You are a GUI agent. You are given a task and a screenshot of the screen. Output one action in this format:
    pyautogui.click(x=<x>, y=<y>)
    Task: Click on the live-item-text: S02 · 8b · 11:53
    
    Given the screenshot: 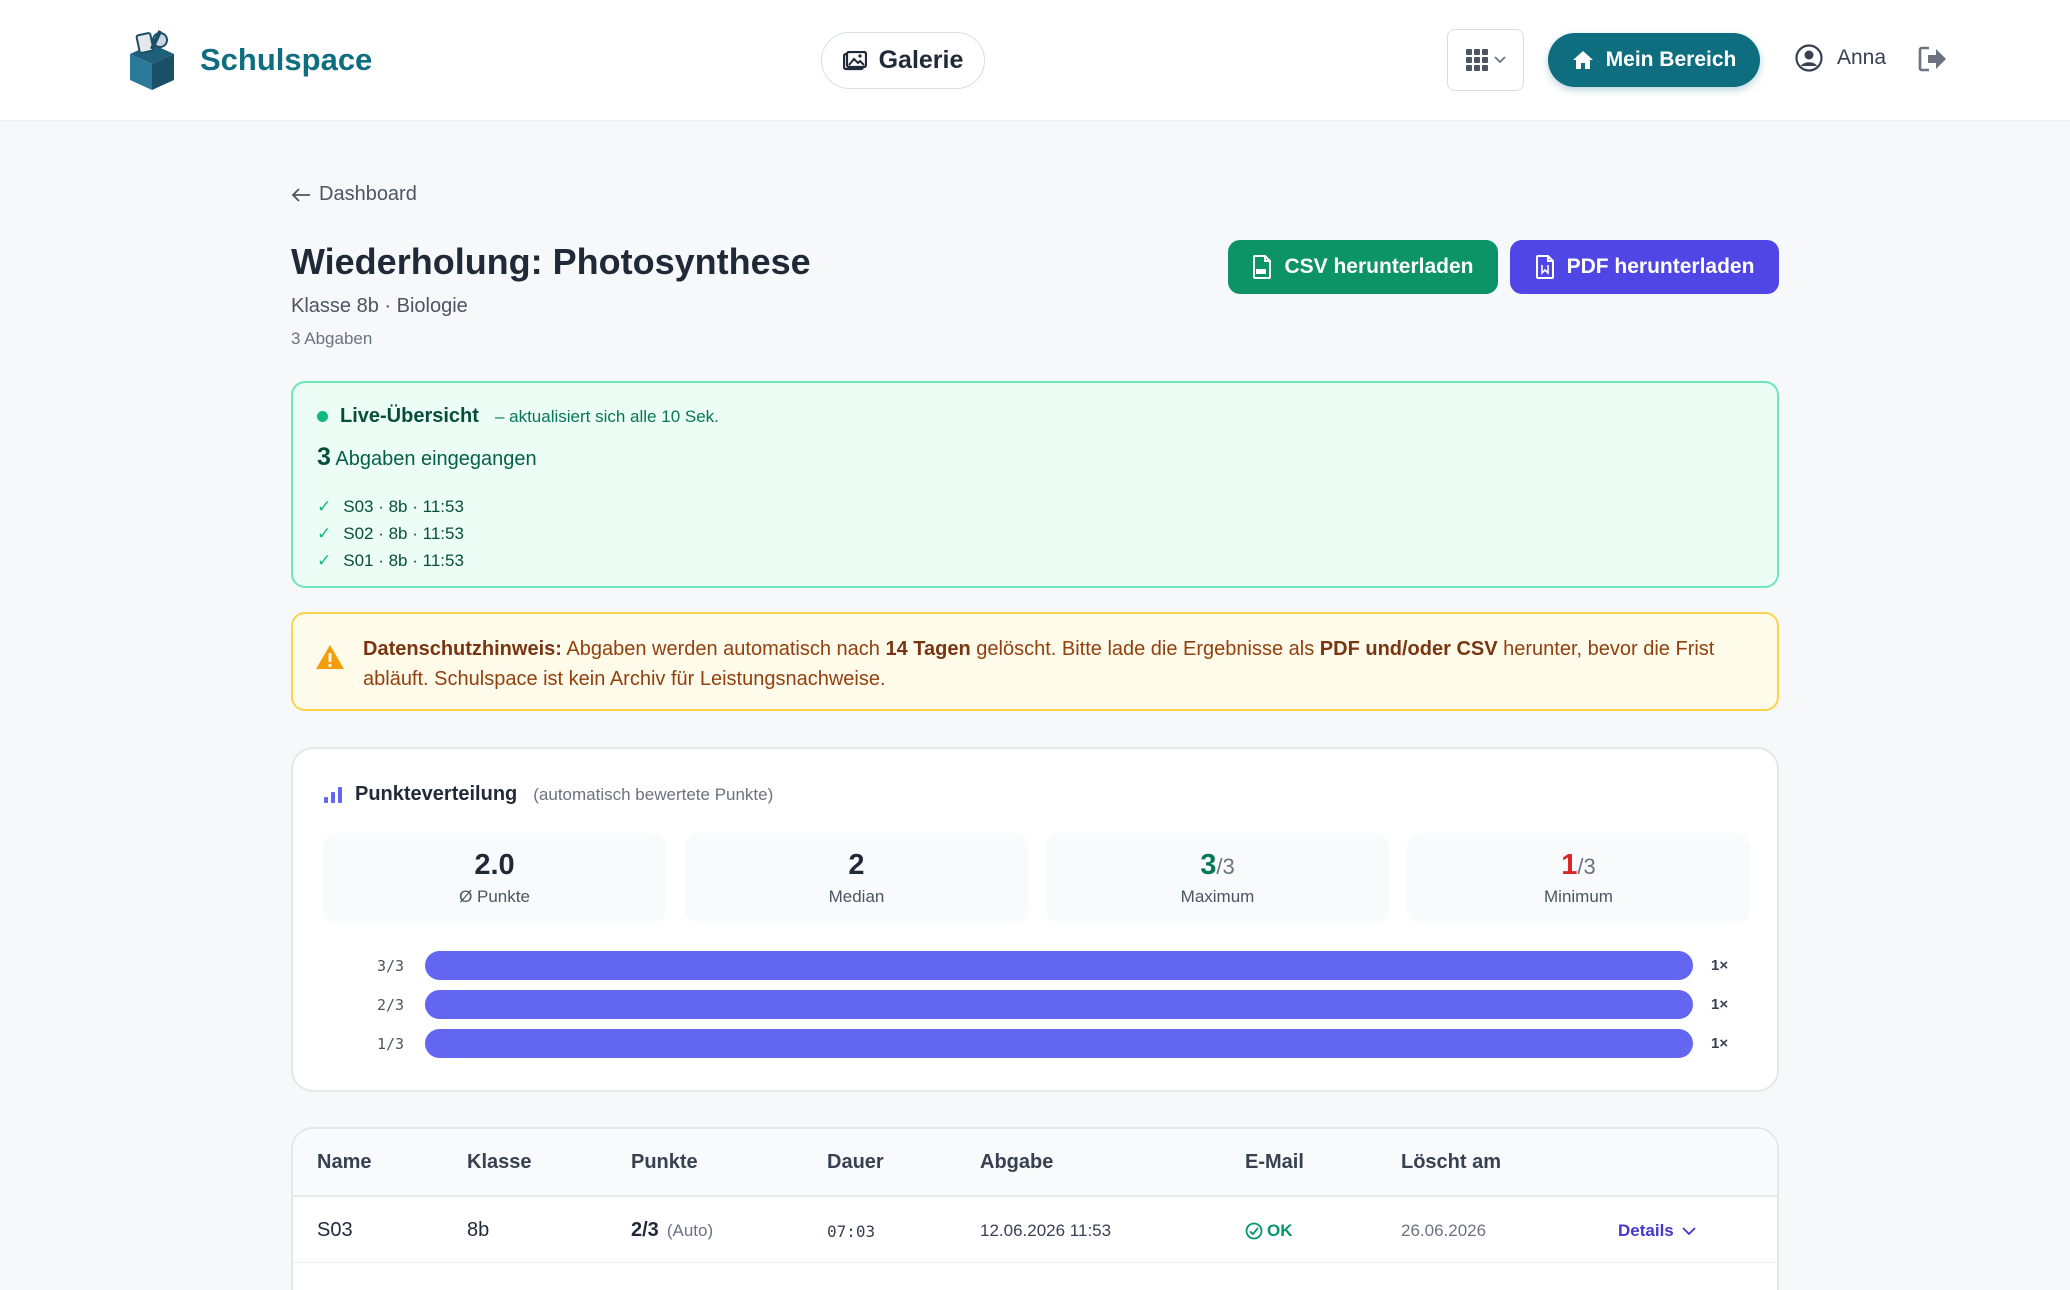 What is the action you would take?
    pyautogui.click(x=403, y=533)
    